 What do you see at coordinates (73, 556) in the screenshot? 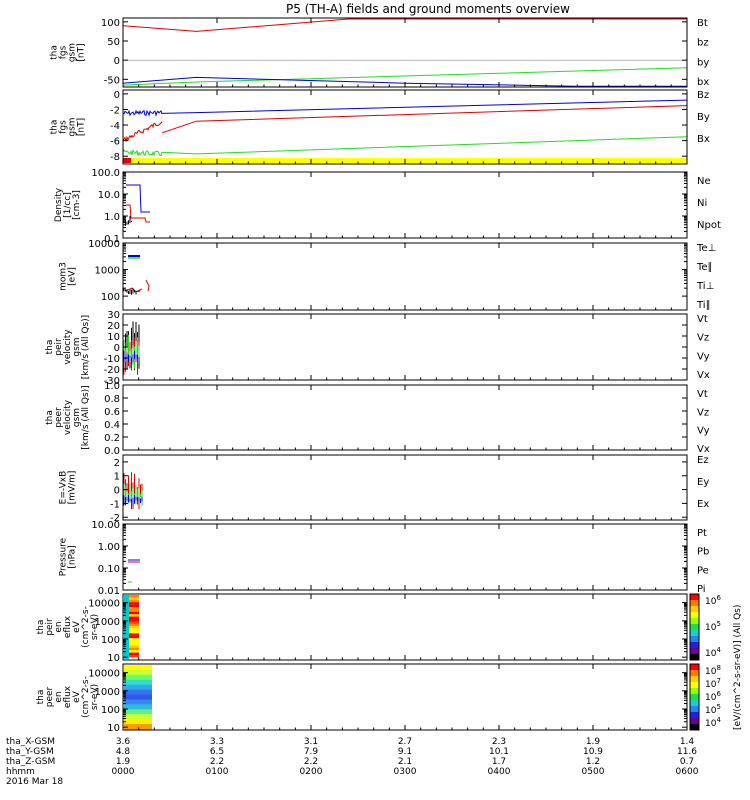
I see `y-axis-label: [nPa]` at bounding box center [73, 556].